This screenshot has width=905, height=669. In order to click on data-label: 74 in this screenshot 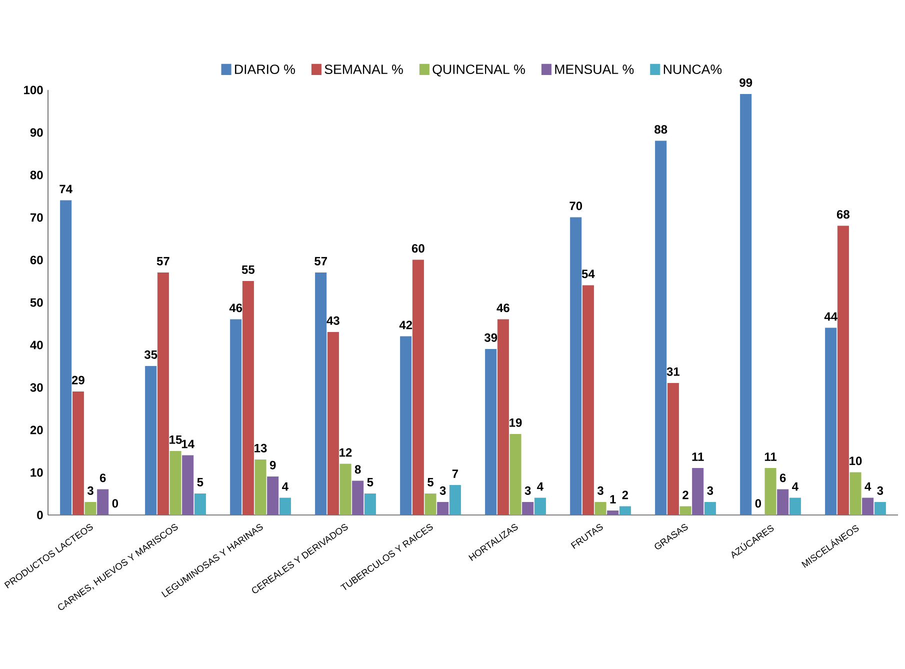, I will do `click(66, 189)`.